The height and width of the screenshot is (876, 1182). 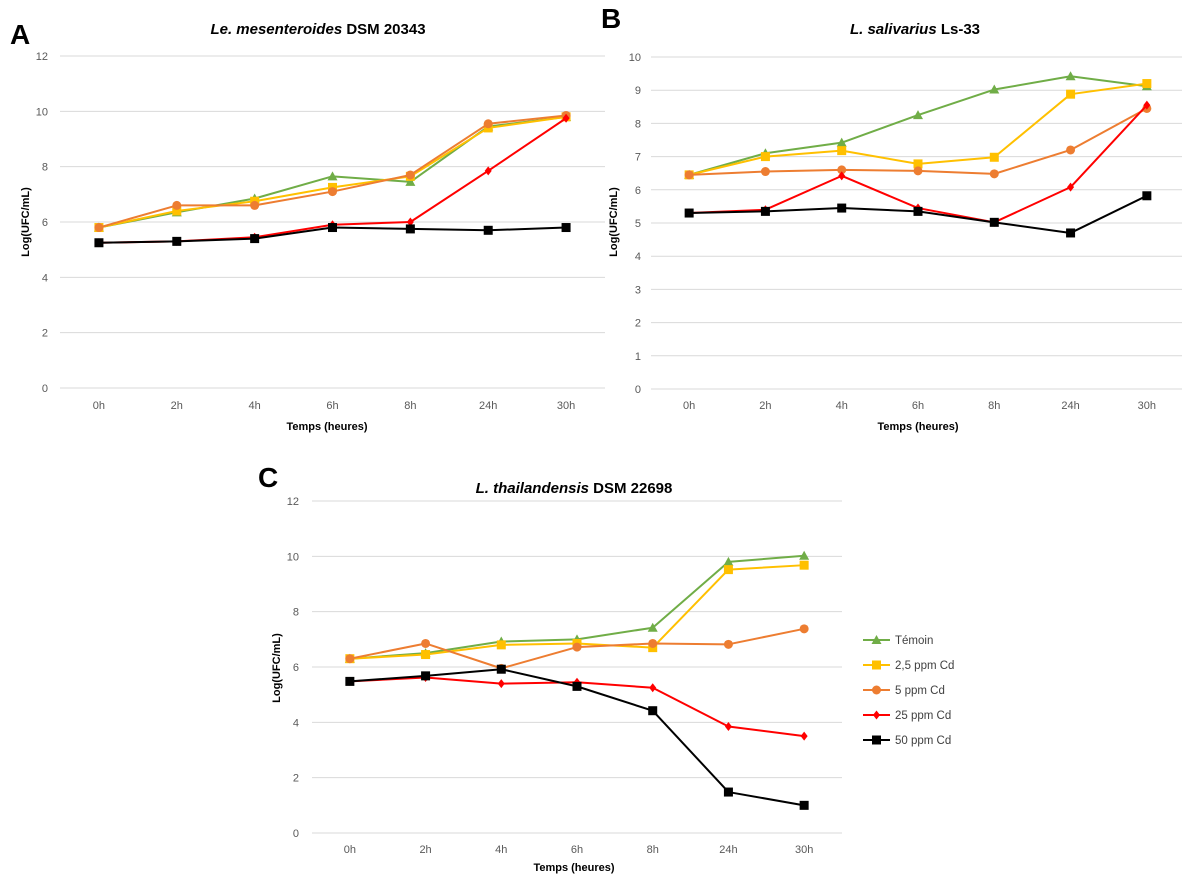 I want to click on panel-letter: C, so click(x=268, y=477).